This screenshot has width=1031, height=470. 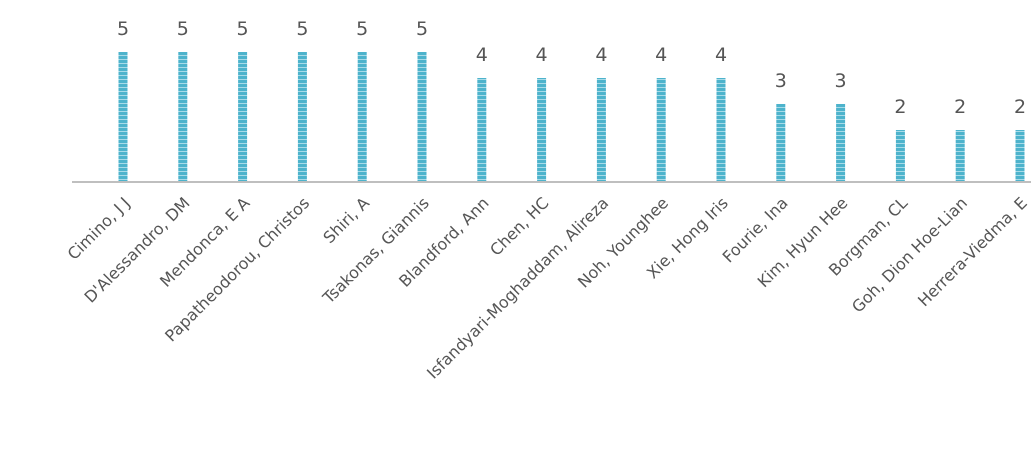 I want to click on x-tick-label: D'Alessandro, DM, so click(x=136, y=249).